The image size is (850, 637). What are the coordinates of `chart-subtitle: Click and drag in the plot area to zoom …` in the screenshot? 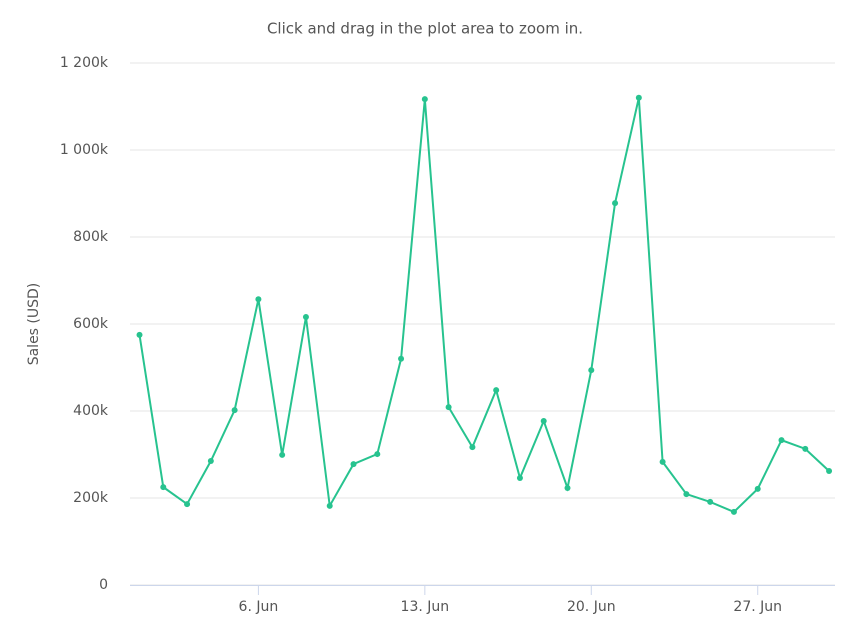 It's located at (425, 29).